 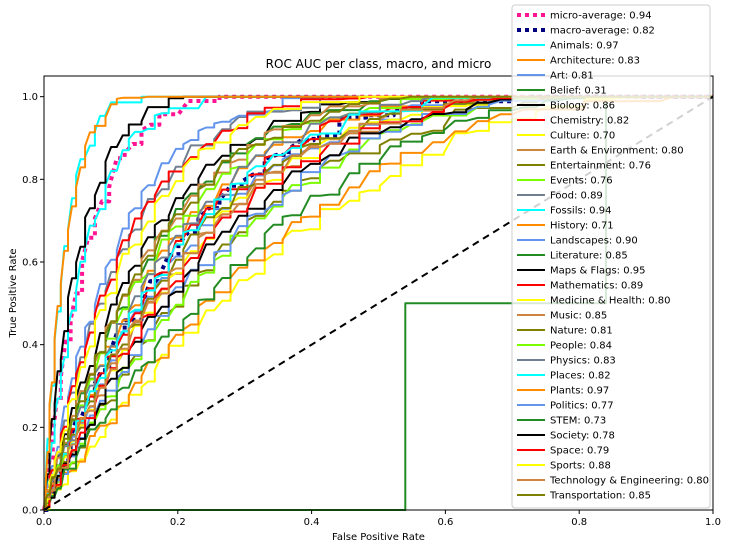 I want to click on legend-entry: Nature: 0.81, so click(x=581, y=331).